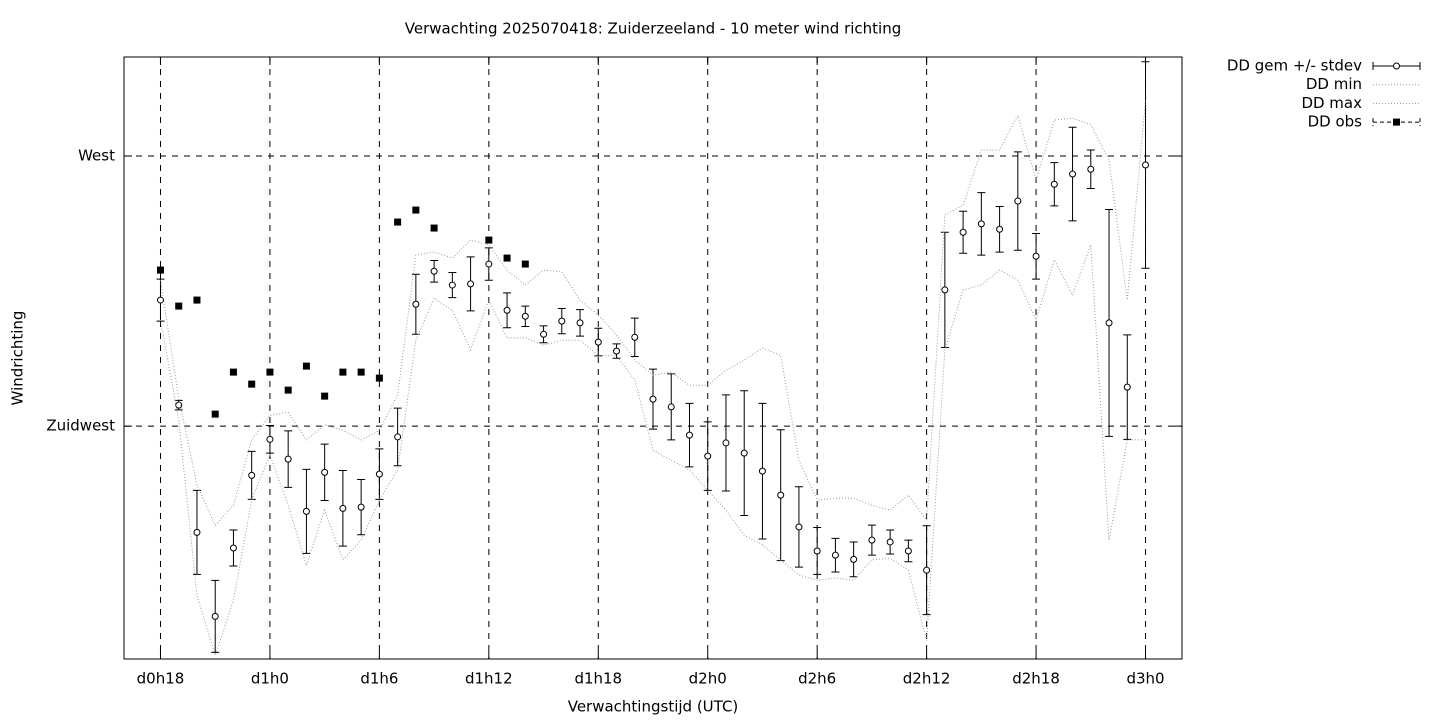  What do you see at coordinates (161, 679) in the screenshot?
I see `x-tick-label: d0h18` at bounding box center [161, 679].